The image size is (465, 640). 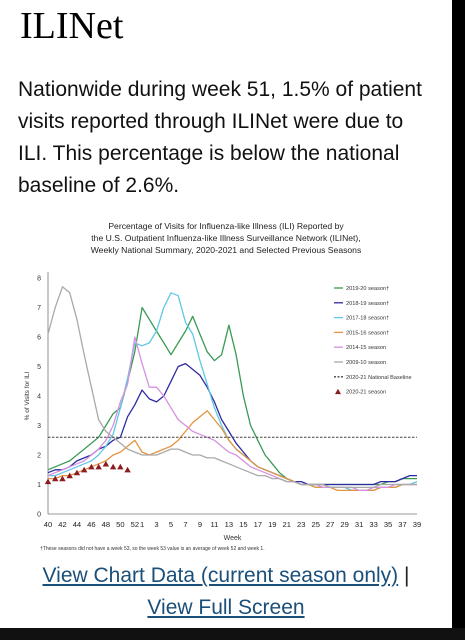 What do you see at coordinates (367, 333) in the screenshot?
I see `legend-label: 2015-16 season†` at bounding box center [367, 333].